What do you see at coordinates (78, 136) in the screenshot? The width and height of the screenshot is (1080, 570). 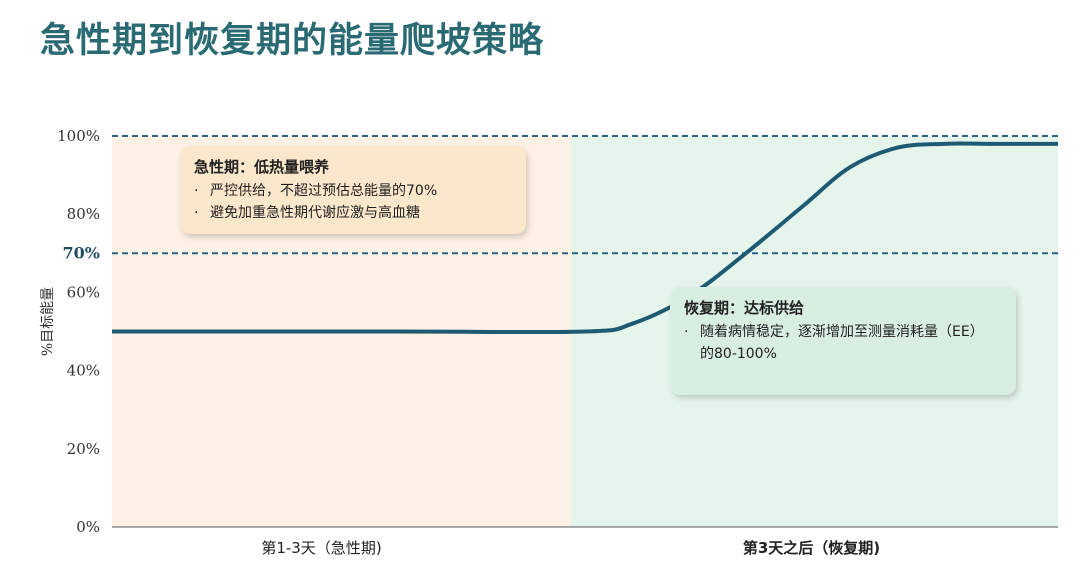 I see `y-tick-label: 100%` at bounding box center [78, 136].